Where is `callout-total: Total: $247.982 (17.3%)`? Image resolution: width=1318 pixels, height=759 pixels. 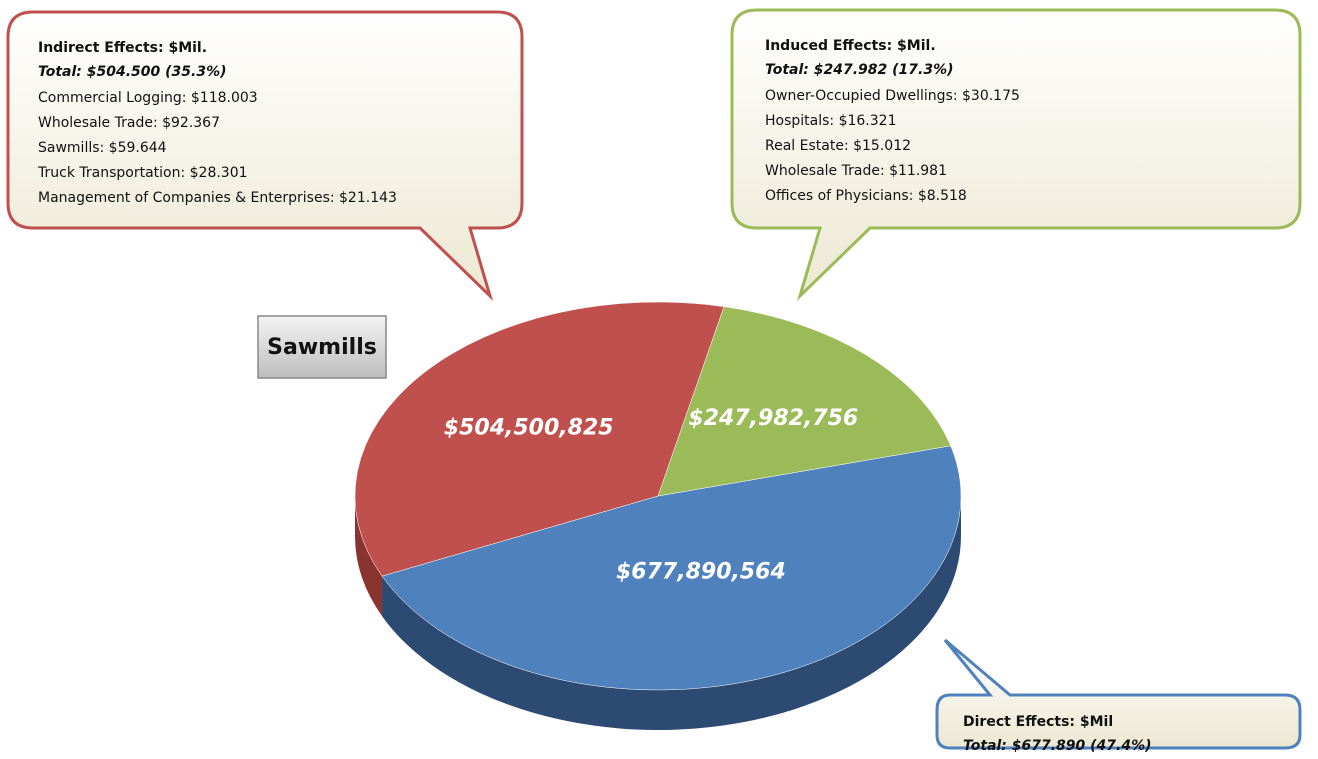 callout-total: Total: $247.982 (17.3%) is located at coordinates (859, 70).